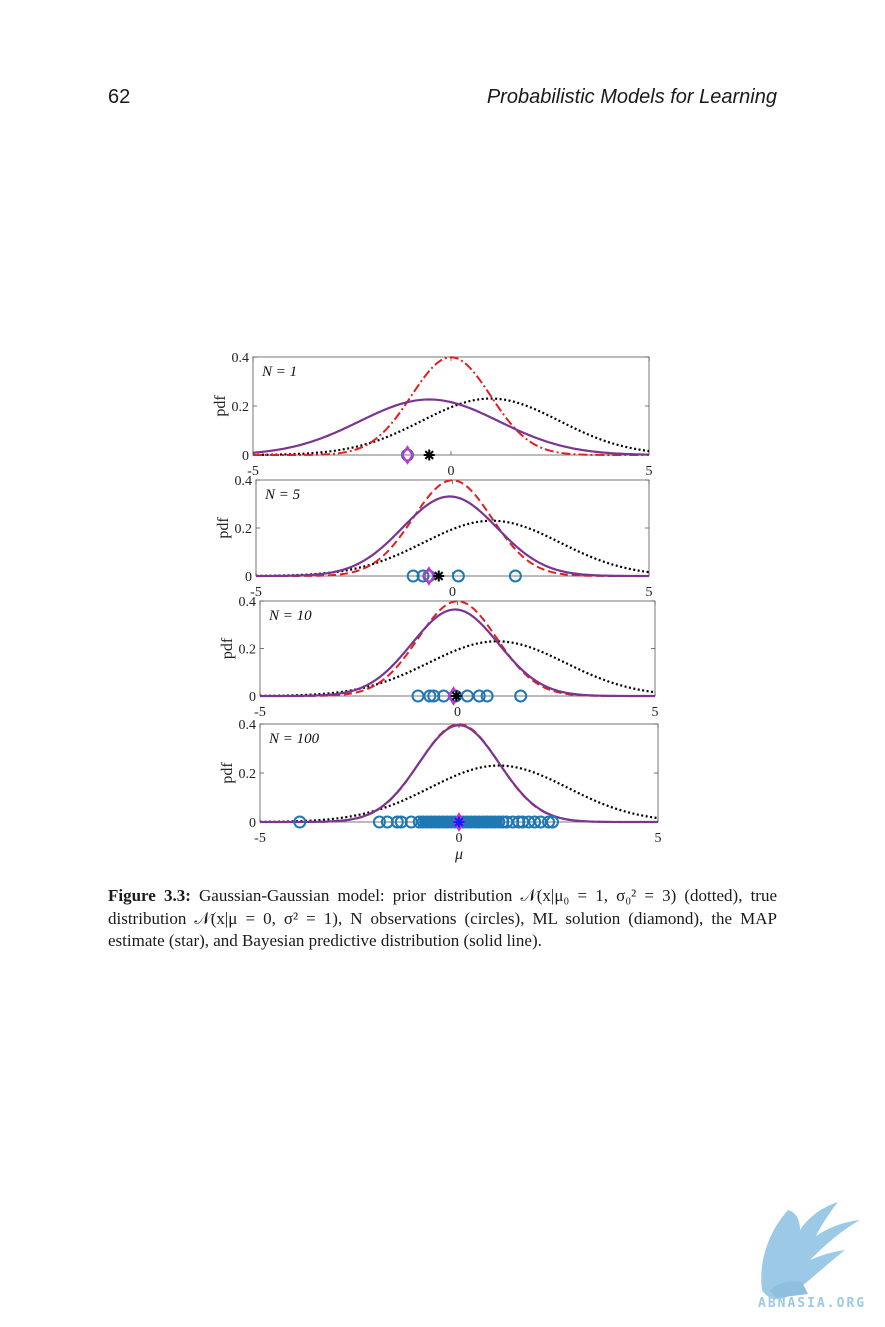 Image resolution: width=885 pixels, height=1327 pixels. I want to click on panel-2-ytick-label: 0.4, so click(244, 481).